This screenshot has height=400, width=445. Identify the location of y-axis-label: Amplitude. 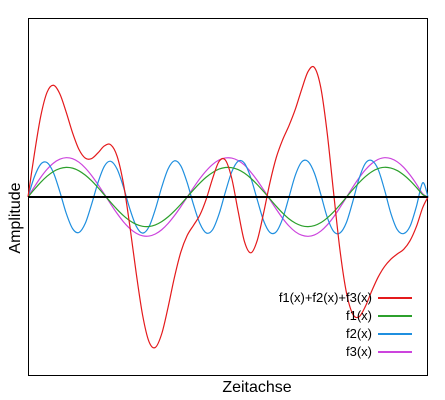
(15, 217).